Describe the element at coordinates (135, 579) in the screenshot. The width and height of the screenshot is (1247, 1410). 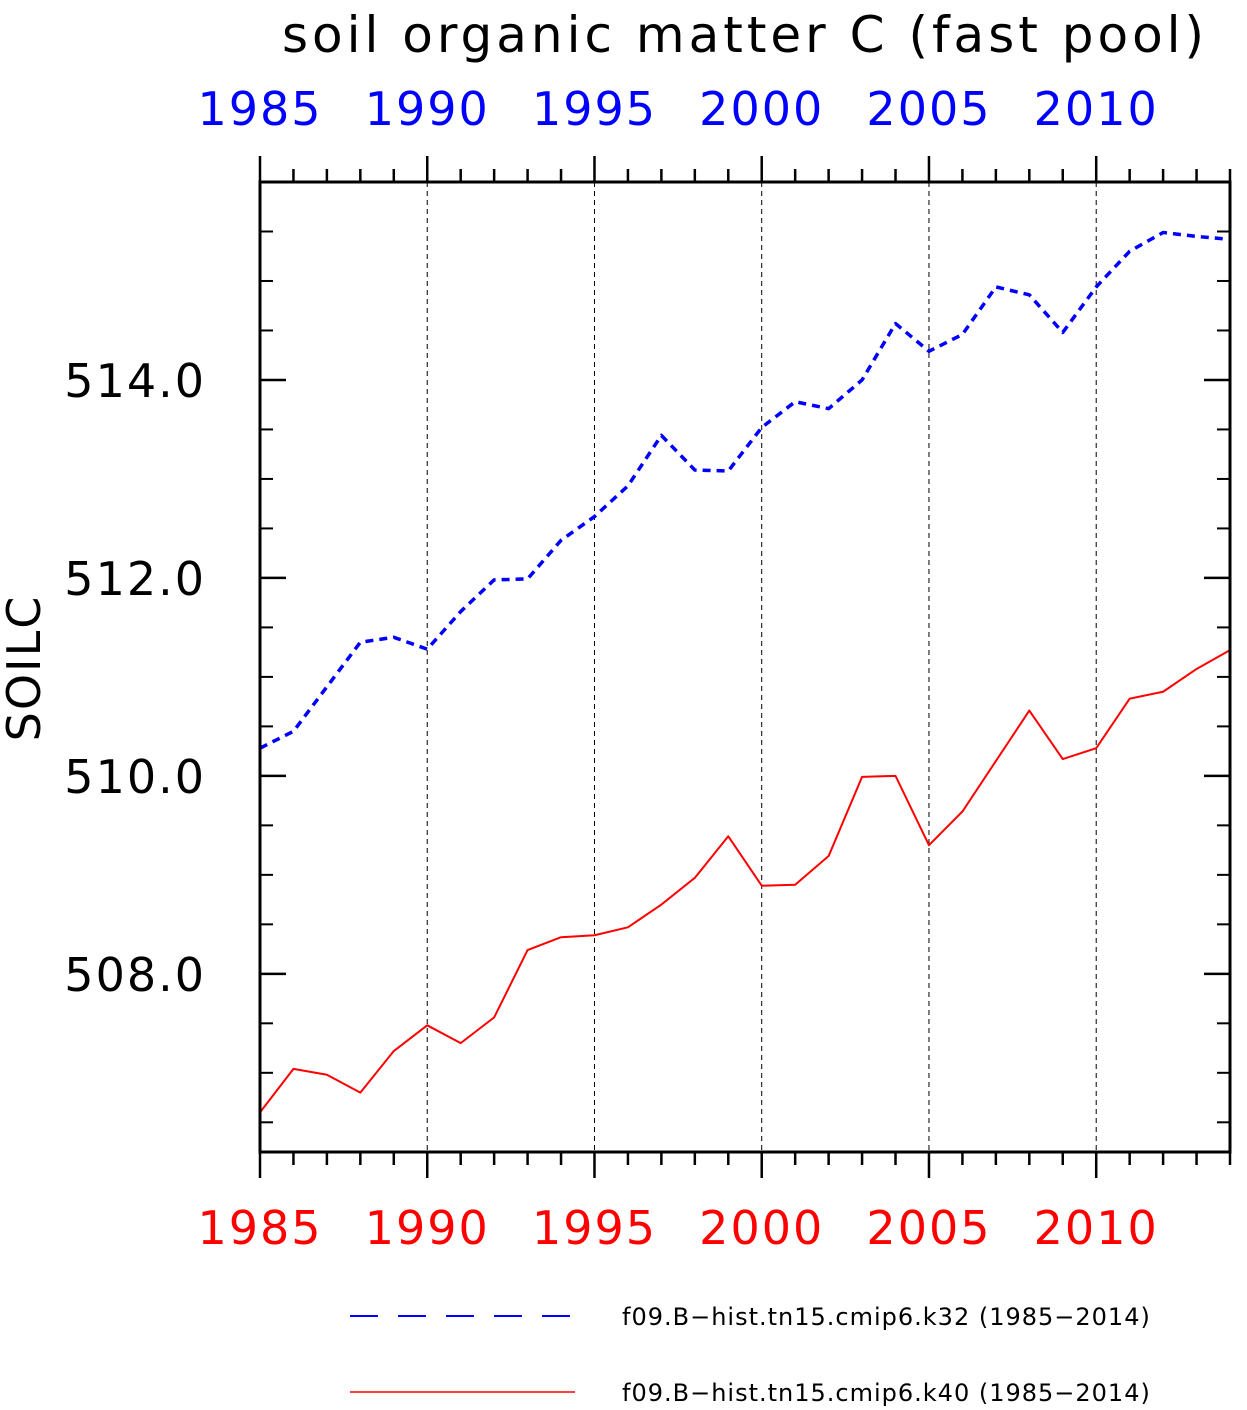
I see `y-tick-label: 512.0` at that location.